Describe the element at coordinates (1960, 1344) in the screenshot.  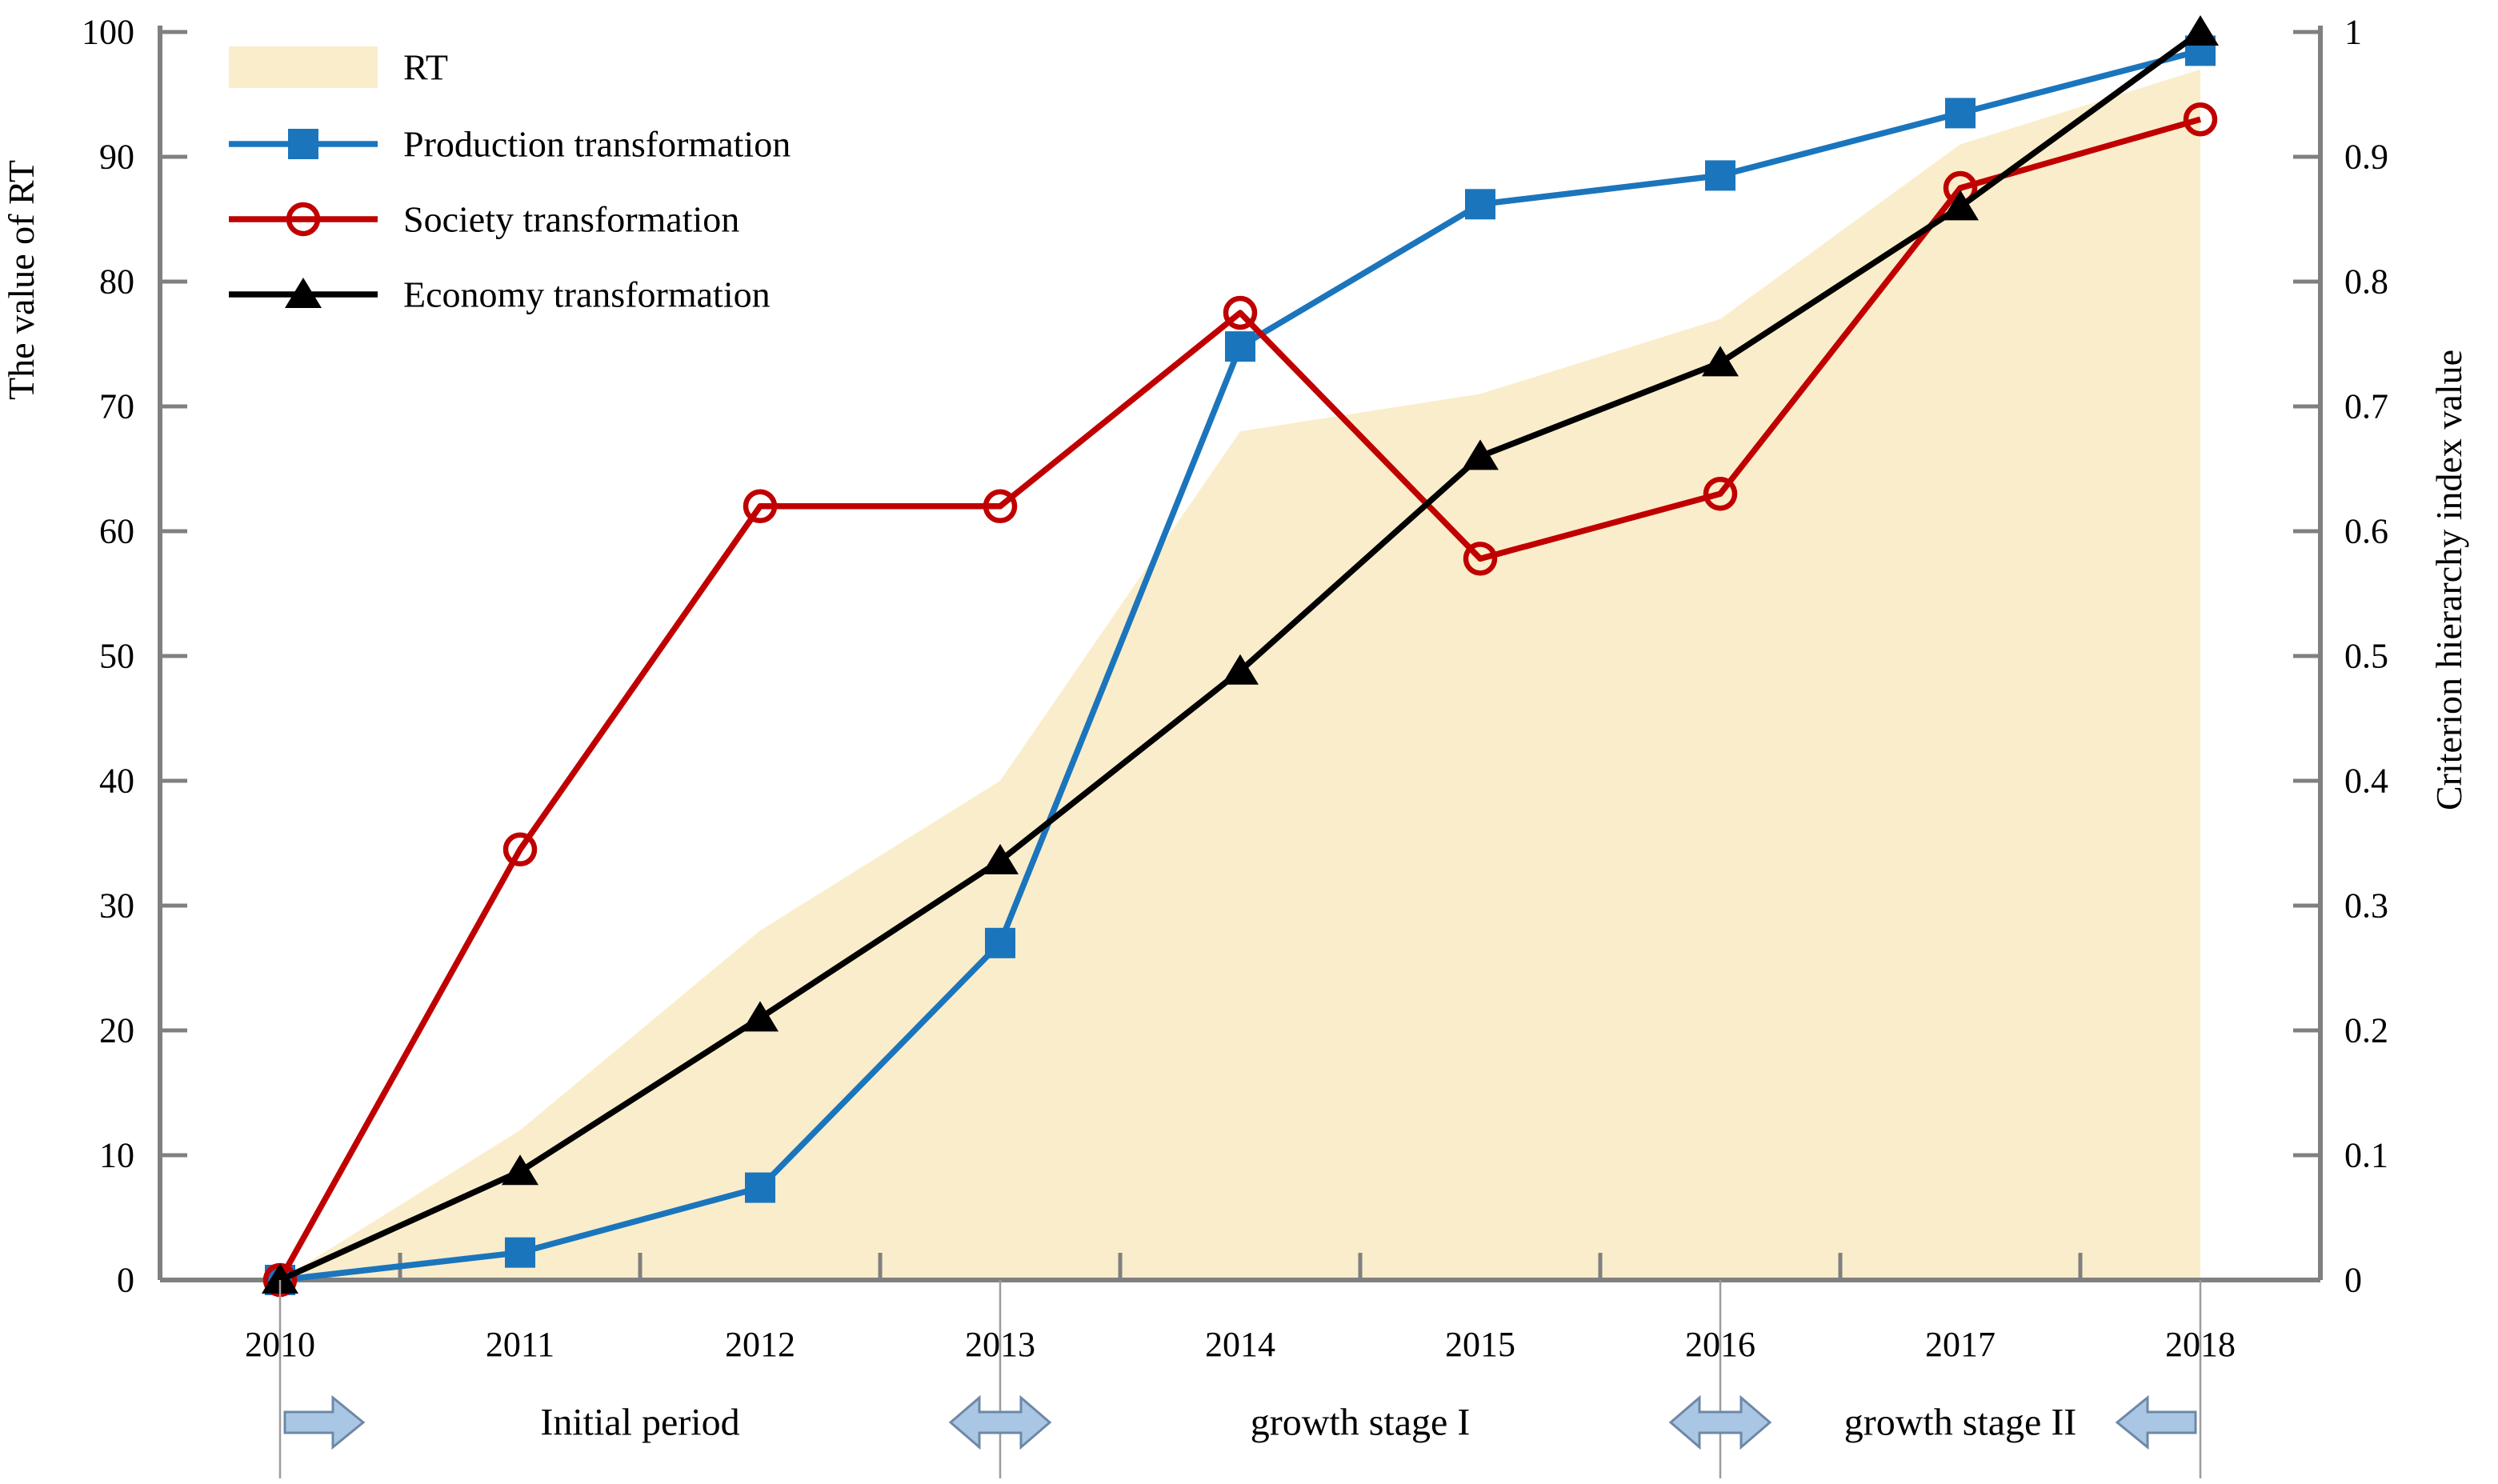
I see `x-axis-year-label: 2017` at that location.